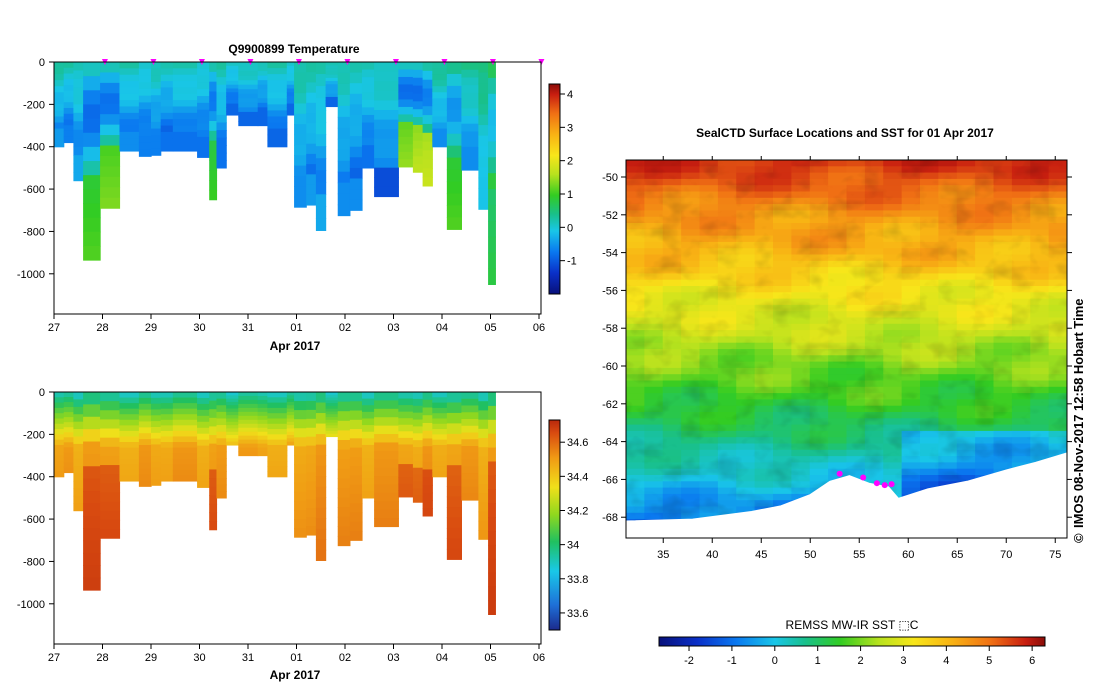  Describe the element at coordinates (199, 328) in the screenshot. I see `x-tick-label: 30` at that location.